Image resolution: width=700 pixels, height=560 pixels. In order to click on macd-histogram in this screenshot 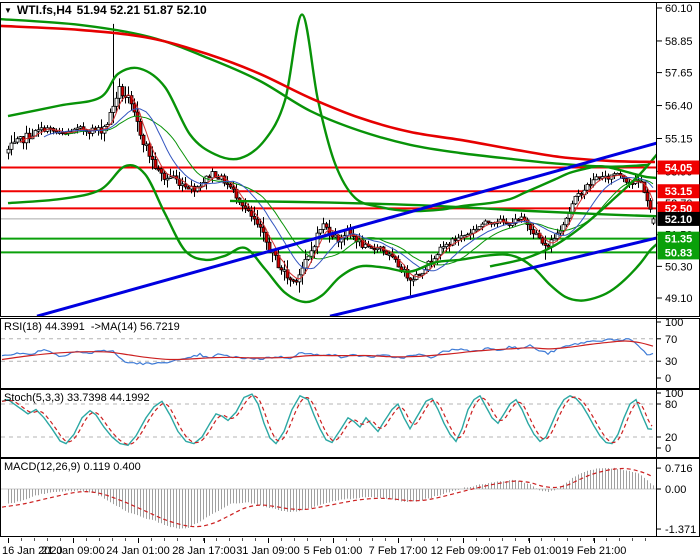, I will do `click(331, 498)`.